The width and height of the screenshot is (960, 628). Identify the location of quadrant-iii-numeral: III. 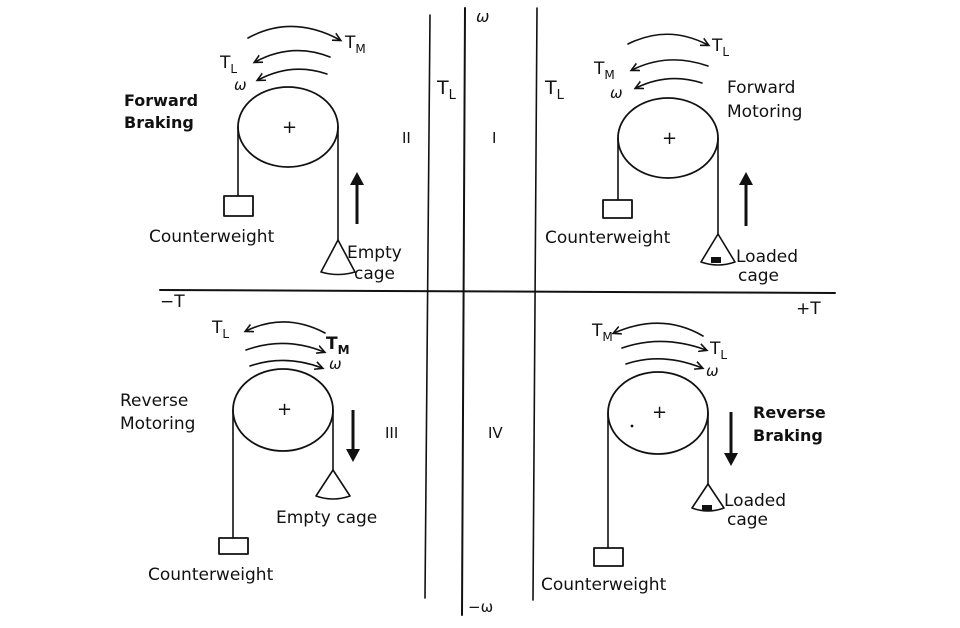
(391, 433).